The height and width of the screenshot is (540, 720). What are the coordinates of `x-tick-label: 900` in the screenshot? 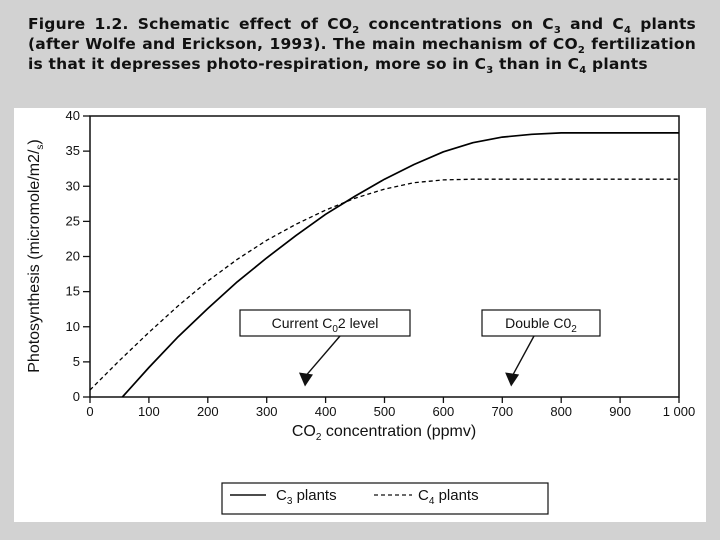 It's located at (620, 411).